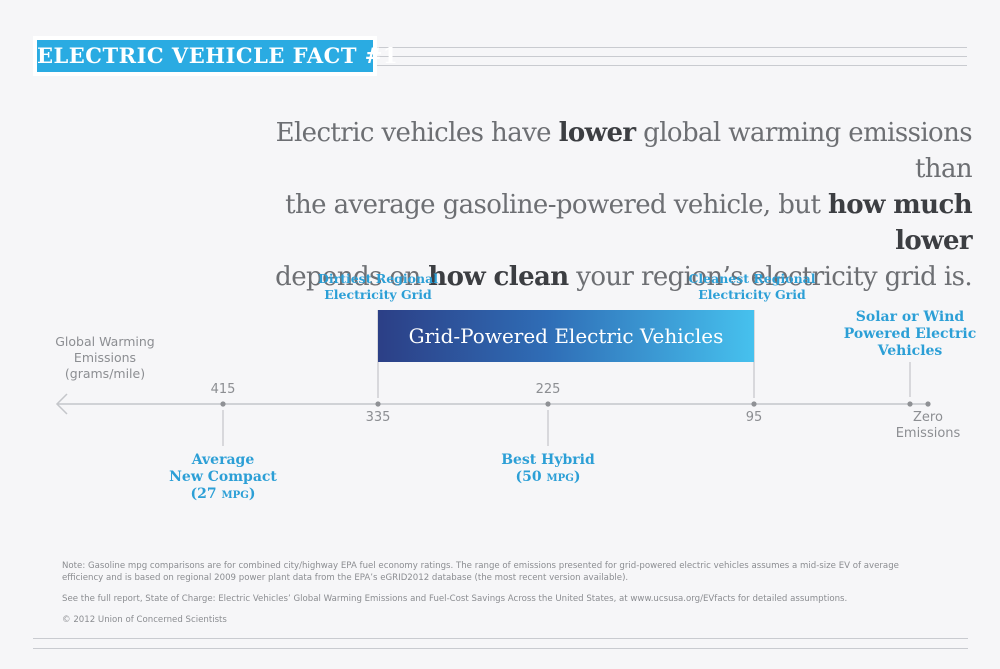 The width and height of the screenshot is (1000, 669). Describe the element at coordinates (928, 417) in the screenshot. I see `zero-emissions-line: Zero` at that location.